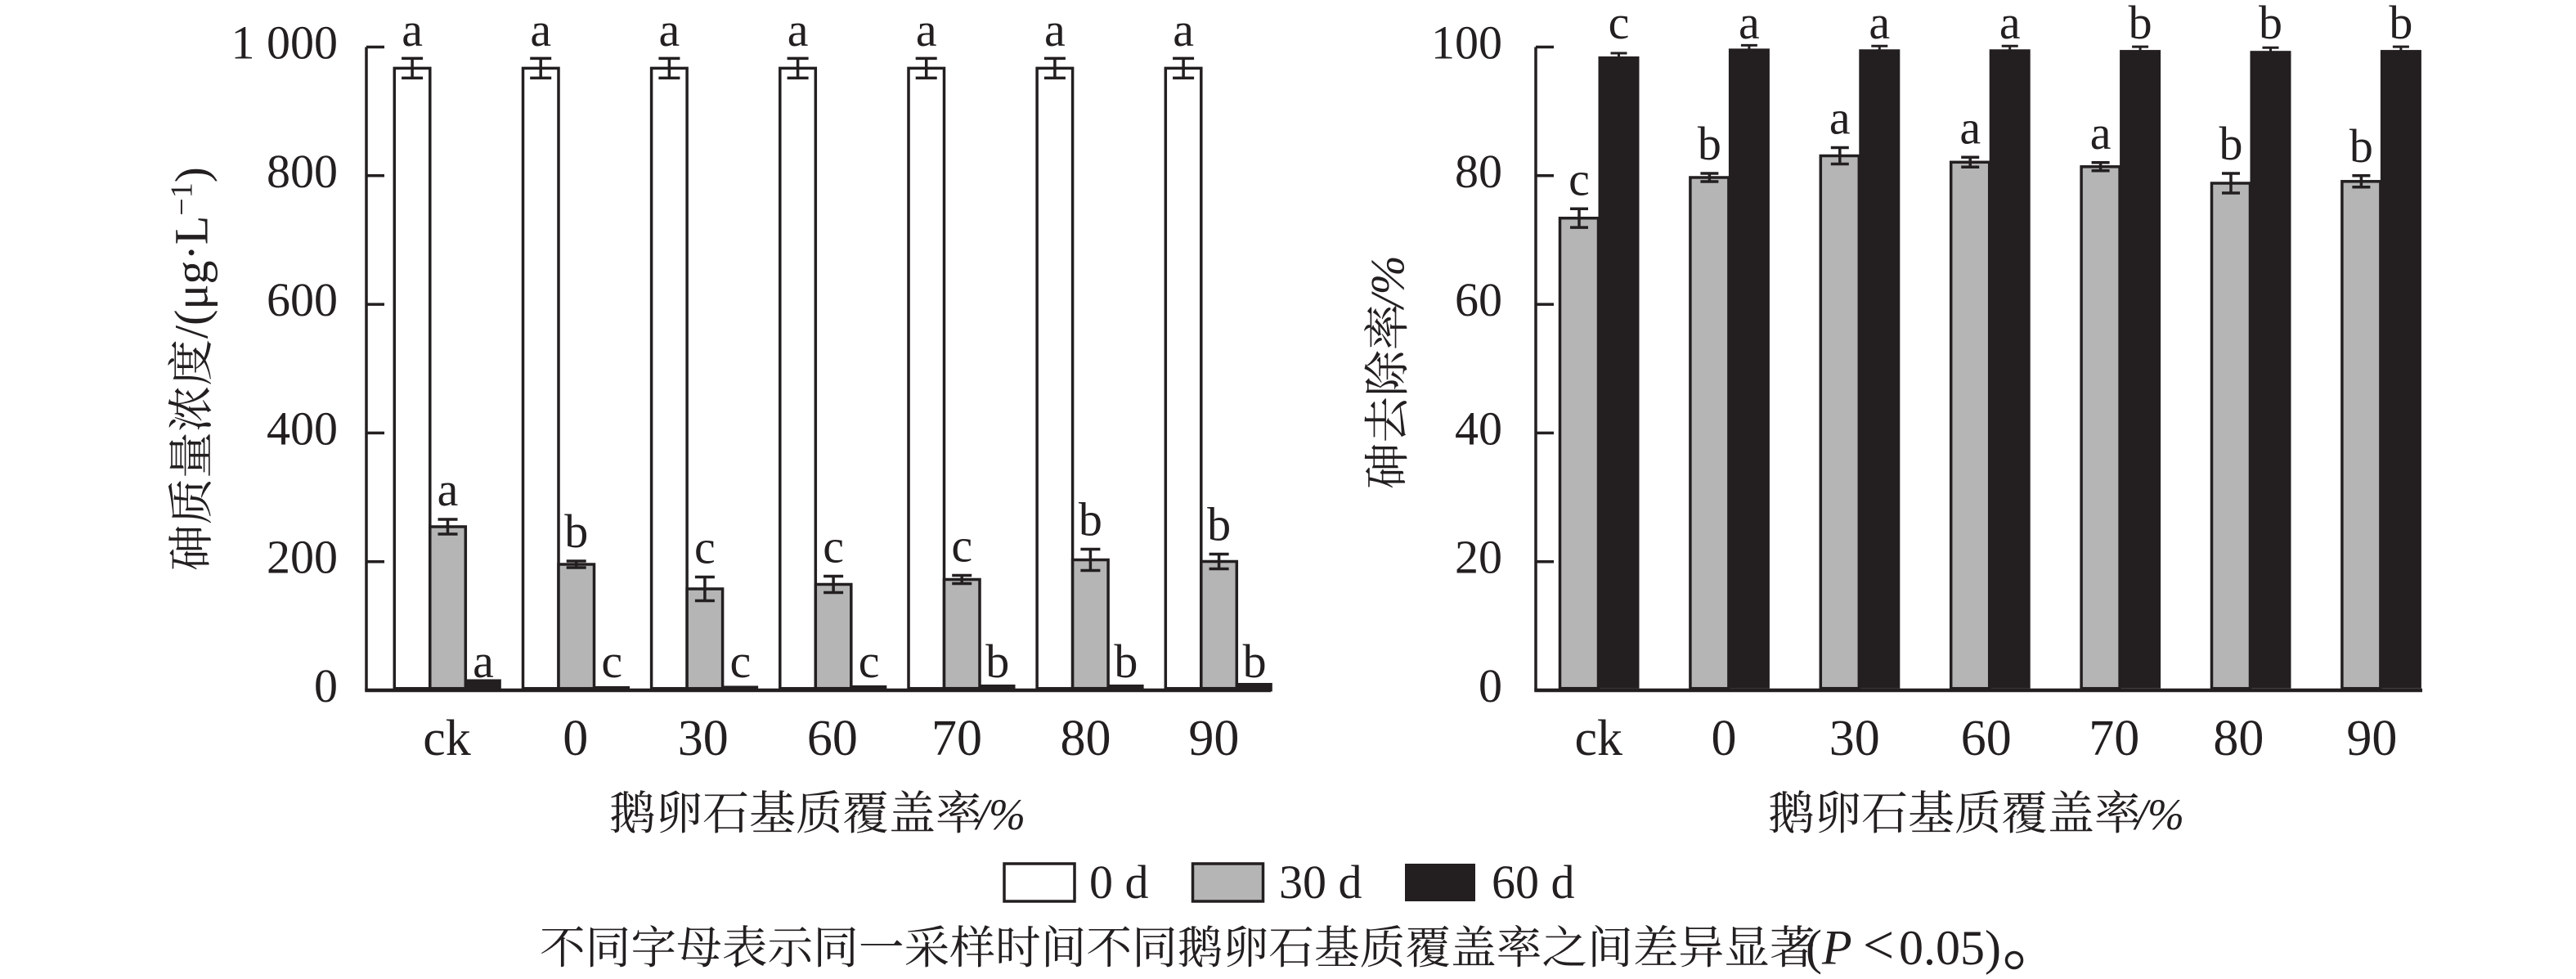 Image resolution: width=2576 pixels, height=979 pixels. Describe the element at coordinates (1950, 948) in the screenshot. I see `svg-text: 0.05)` at that location.